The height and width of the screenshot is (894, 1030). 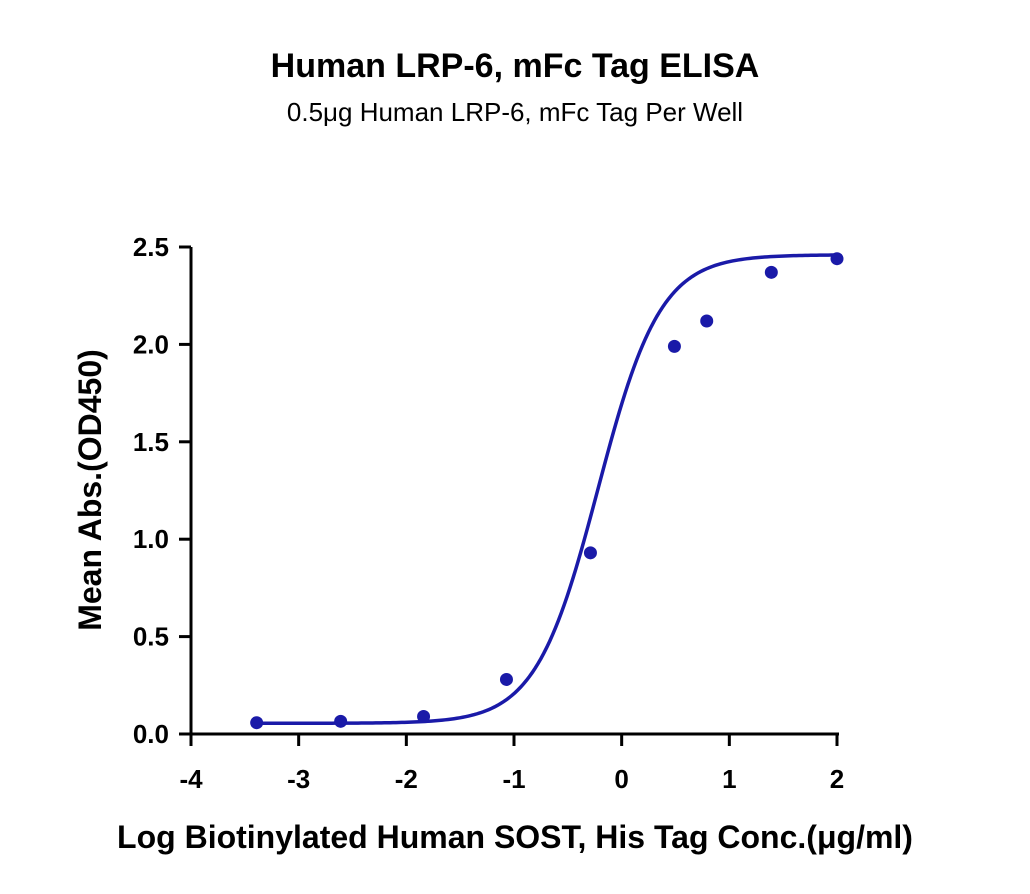 I want to click on y-tick-label: 1.5, so click(x=151, y=442).